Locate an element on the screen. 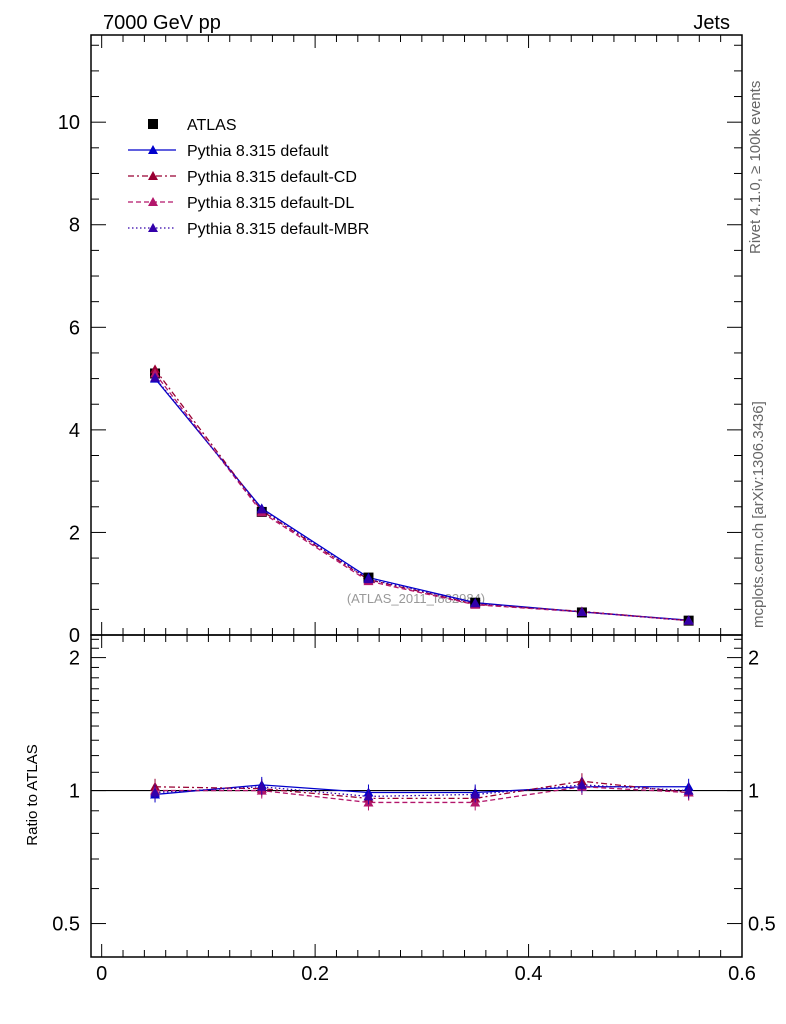 The width and height of the screenshot is (786, 1024). legend-label-cd: Pythia 8.315 default-CD is located at coordinates (272, 177).